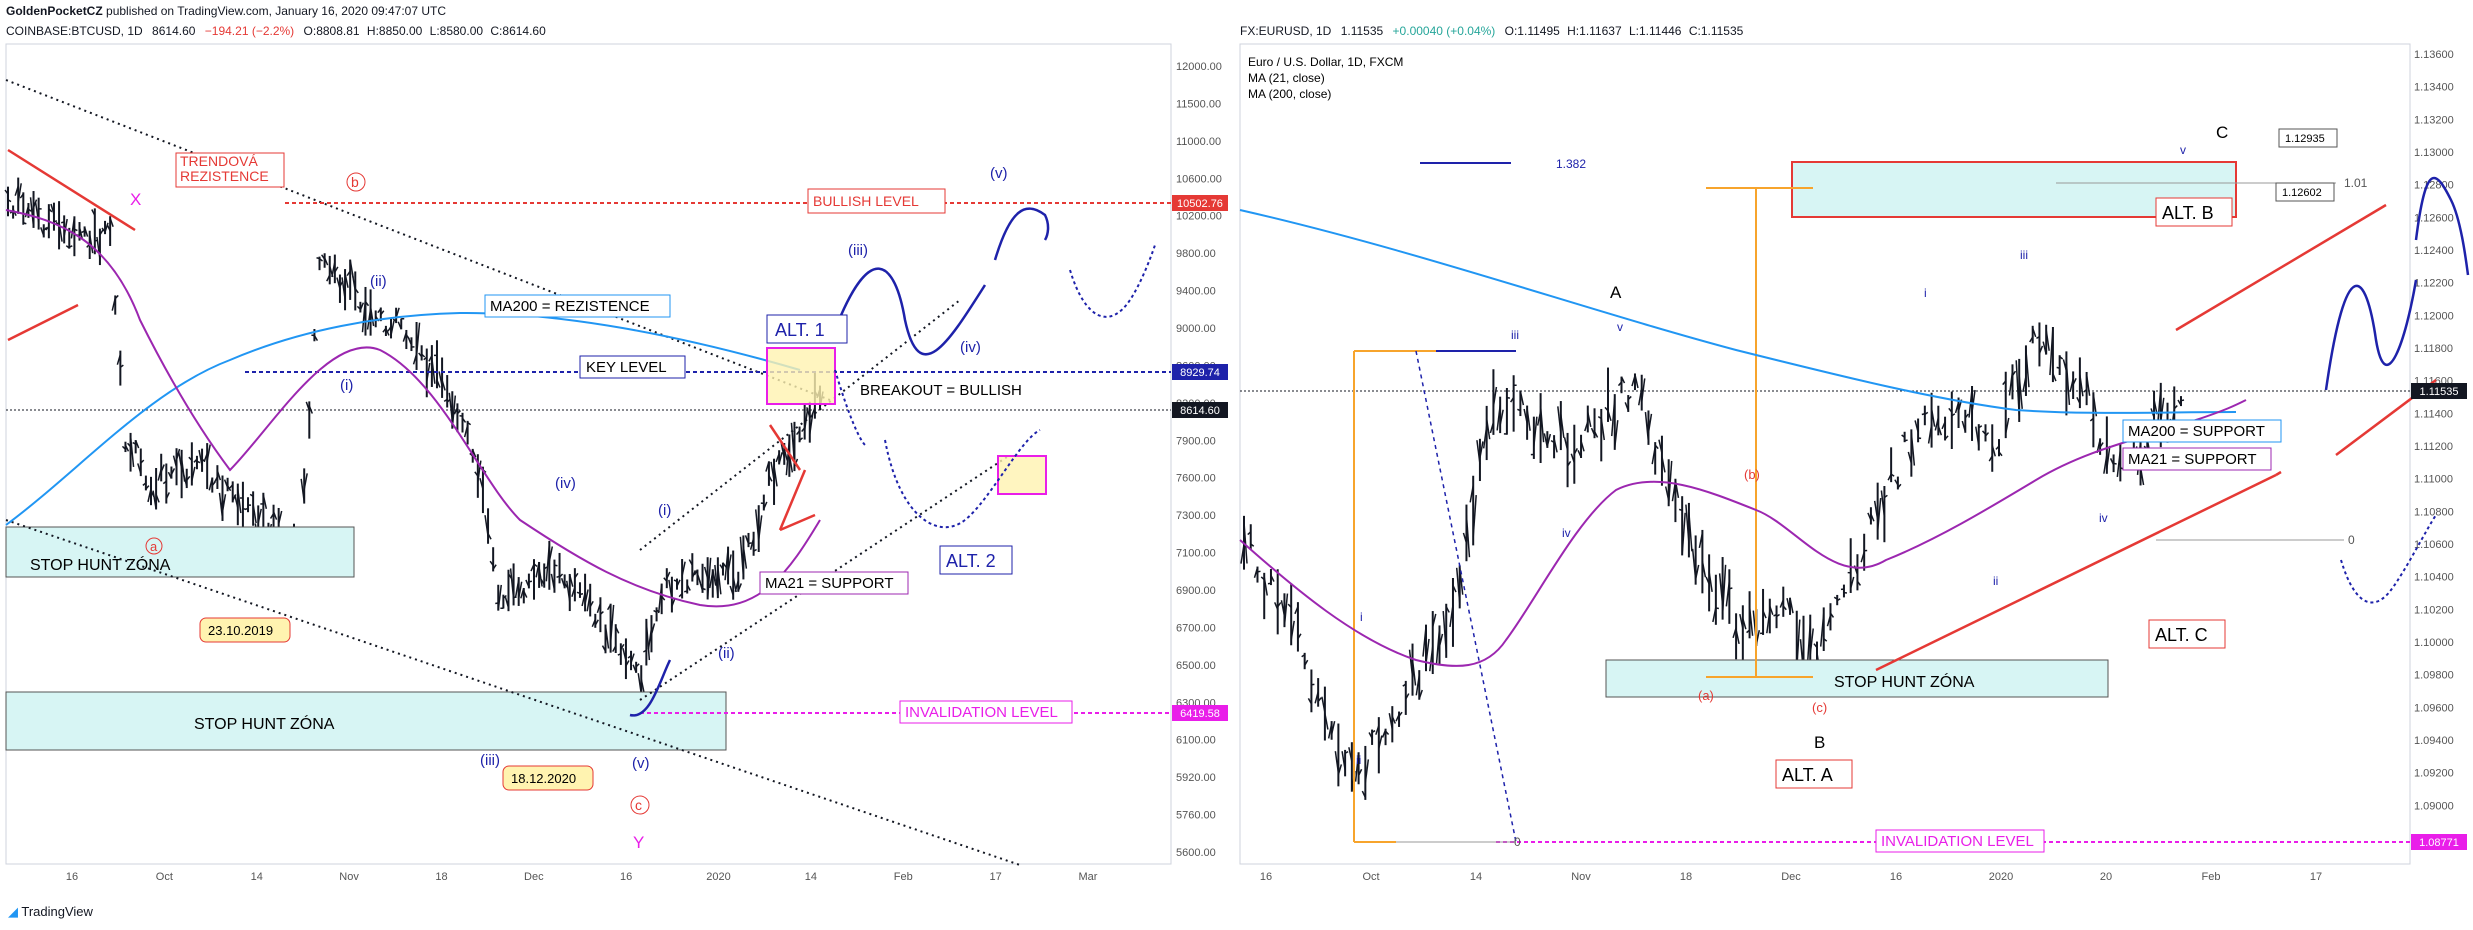 The height and width of the screenshot is (930, 2473). Describe the element at coordinates (2442, 226) in the screenshot. I see `eur-projection-alt-b` at that location.